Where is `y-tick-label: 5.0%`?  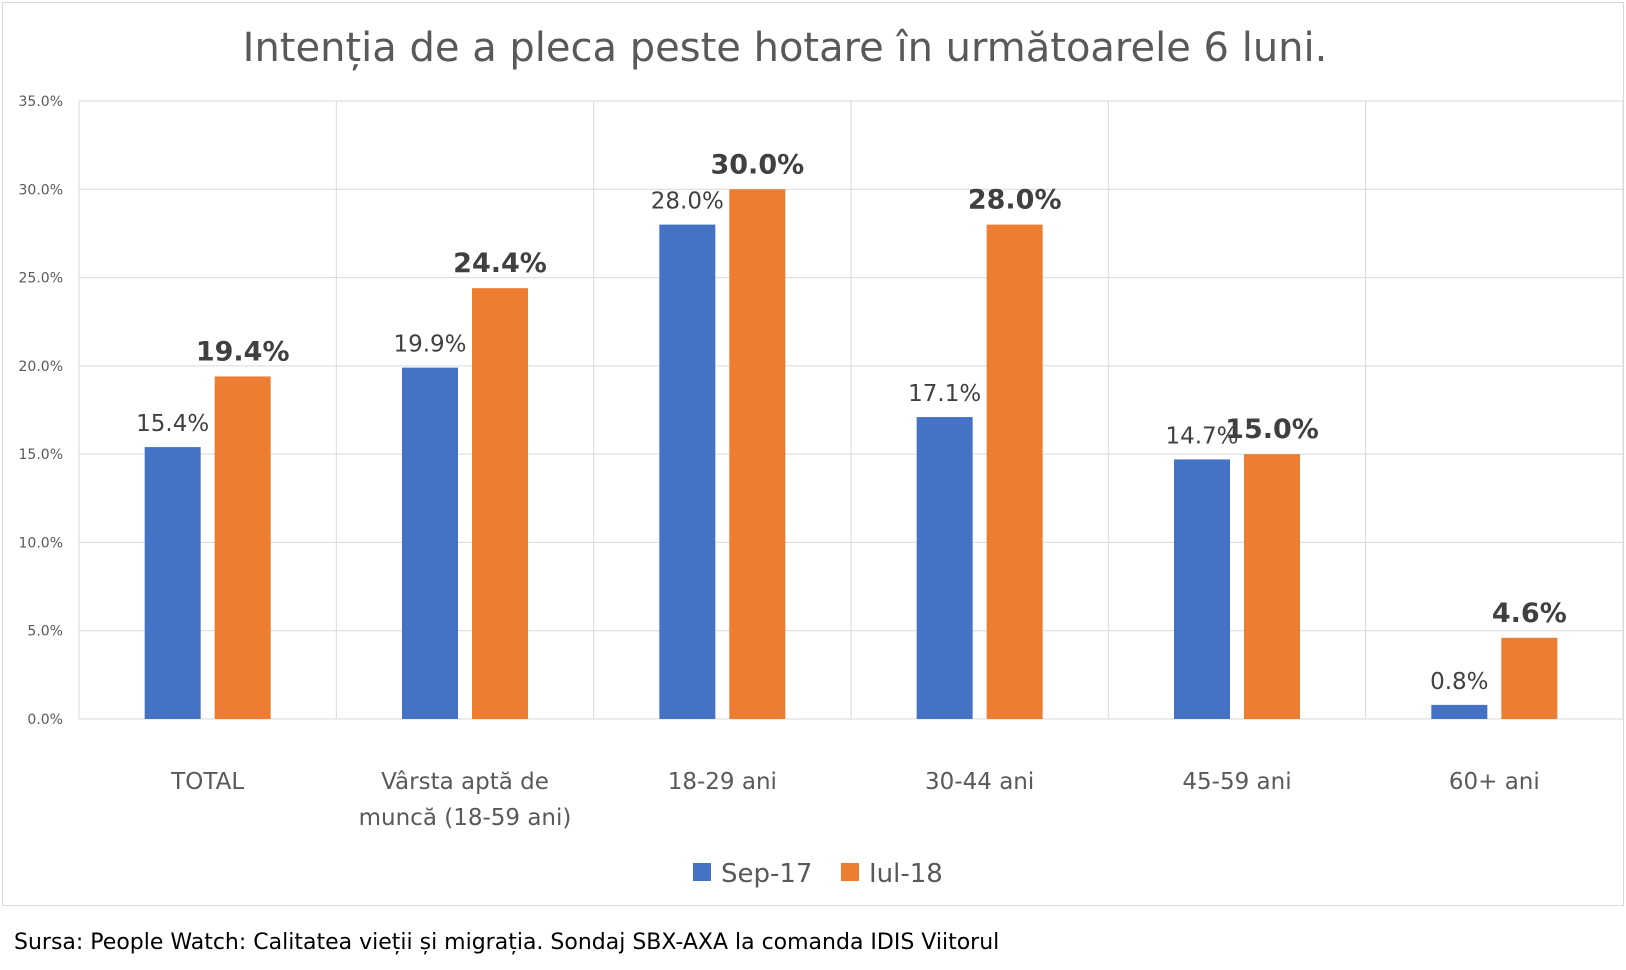 y-tick-label: 5.0% is located at coordinates (45, 632).